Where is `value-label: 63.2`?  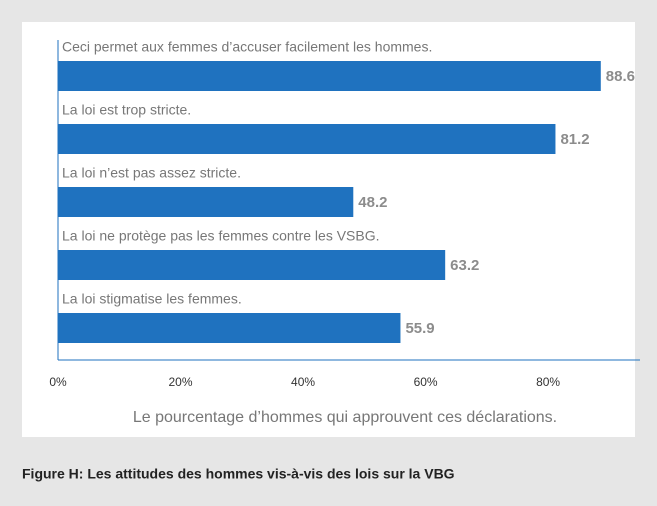 value-label: 63.2 is located at coordinates (464, 265).